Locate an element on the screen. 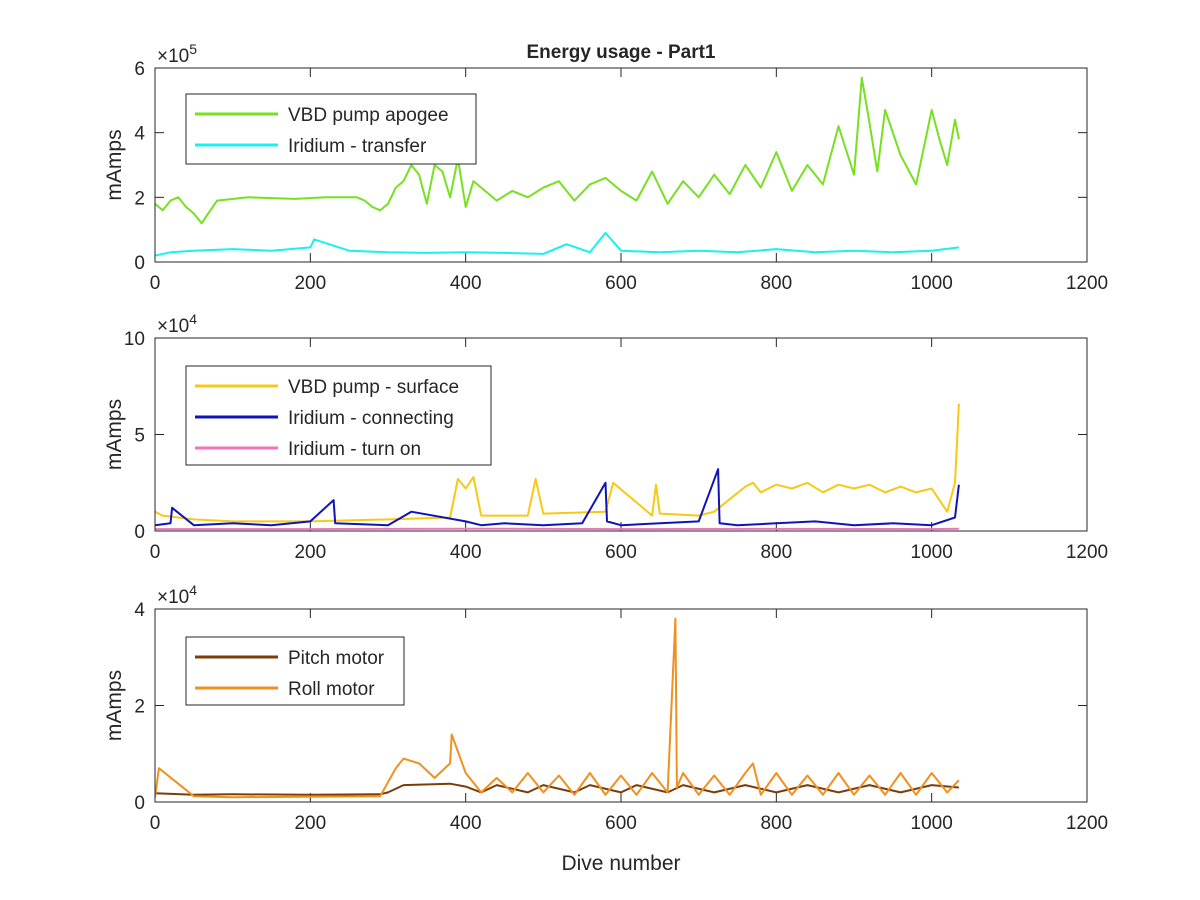  y-exponent-power: 5 is located at coordinates (193, 49).